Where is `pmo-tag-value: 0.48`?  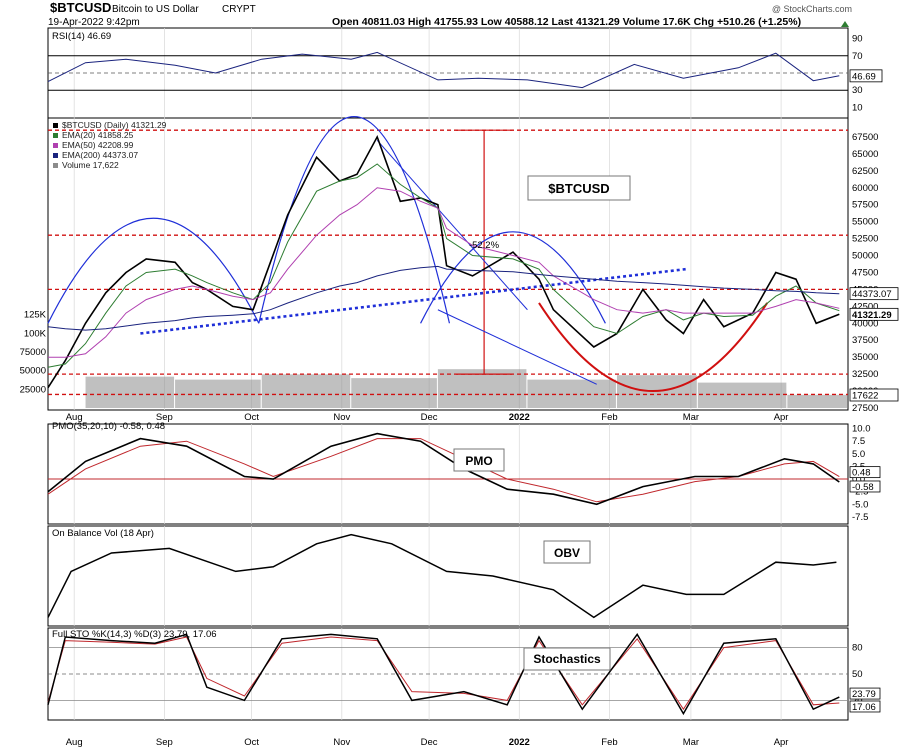
pmo-tag-value: 0.48 is located at coordinates (861, 473).